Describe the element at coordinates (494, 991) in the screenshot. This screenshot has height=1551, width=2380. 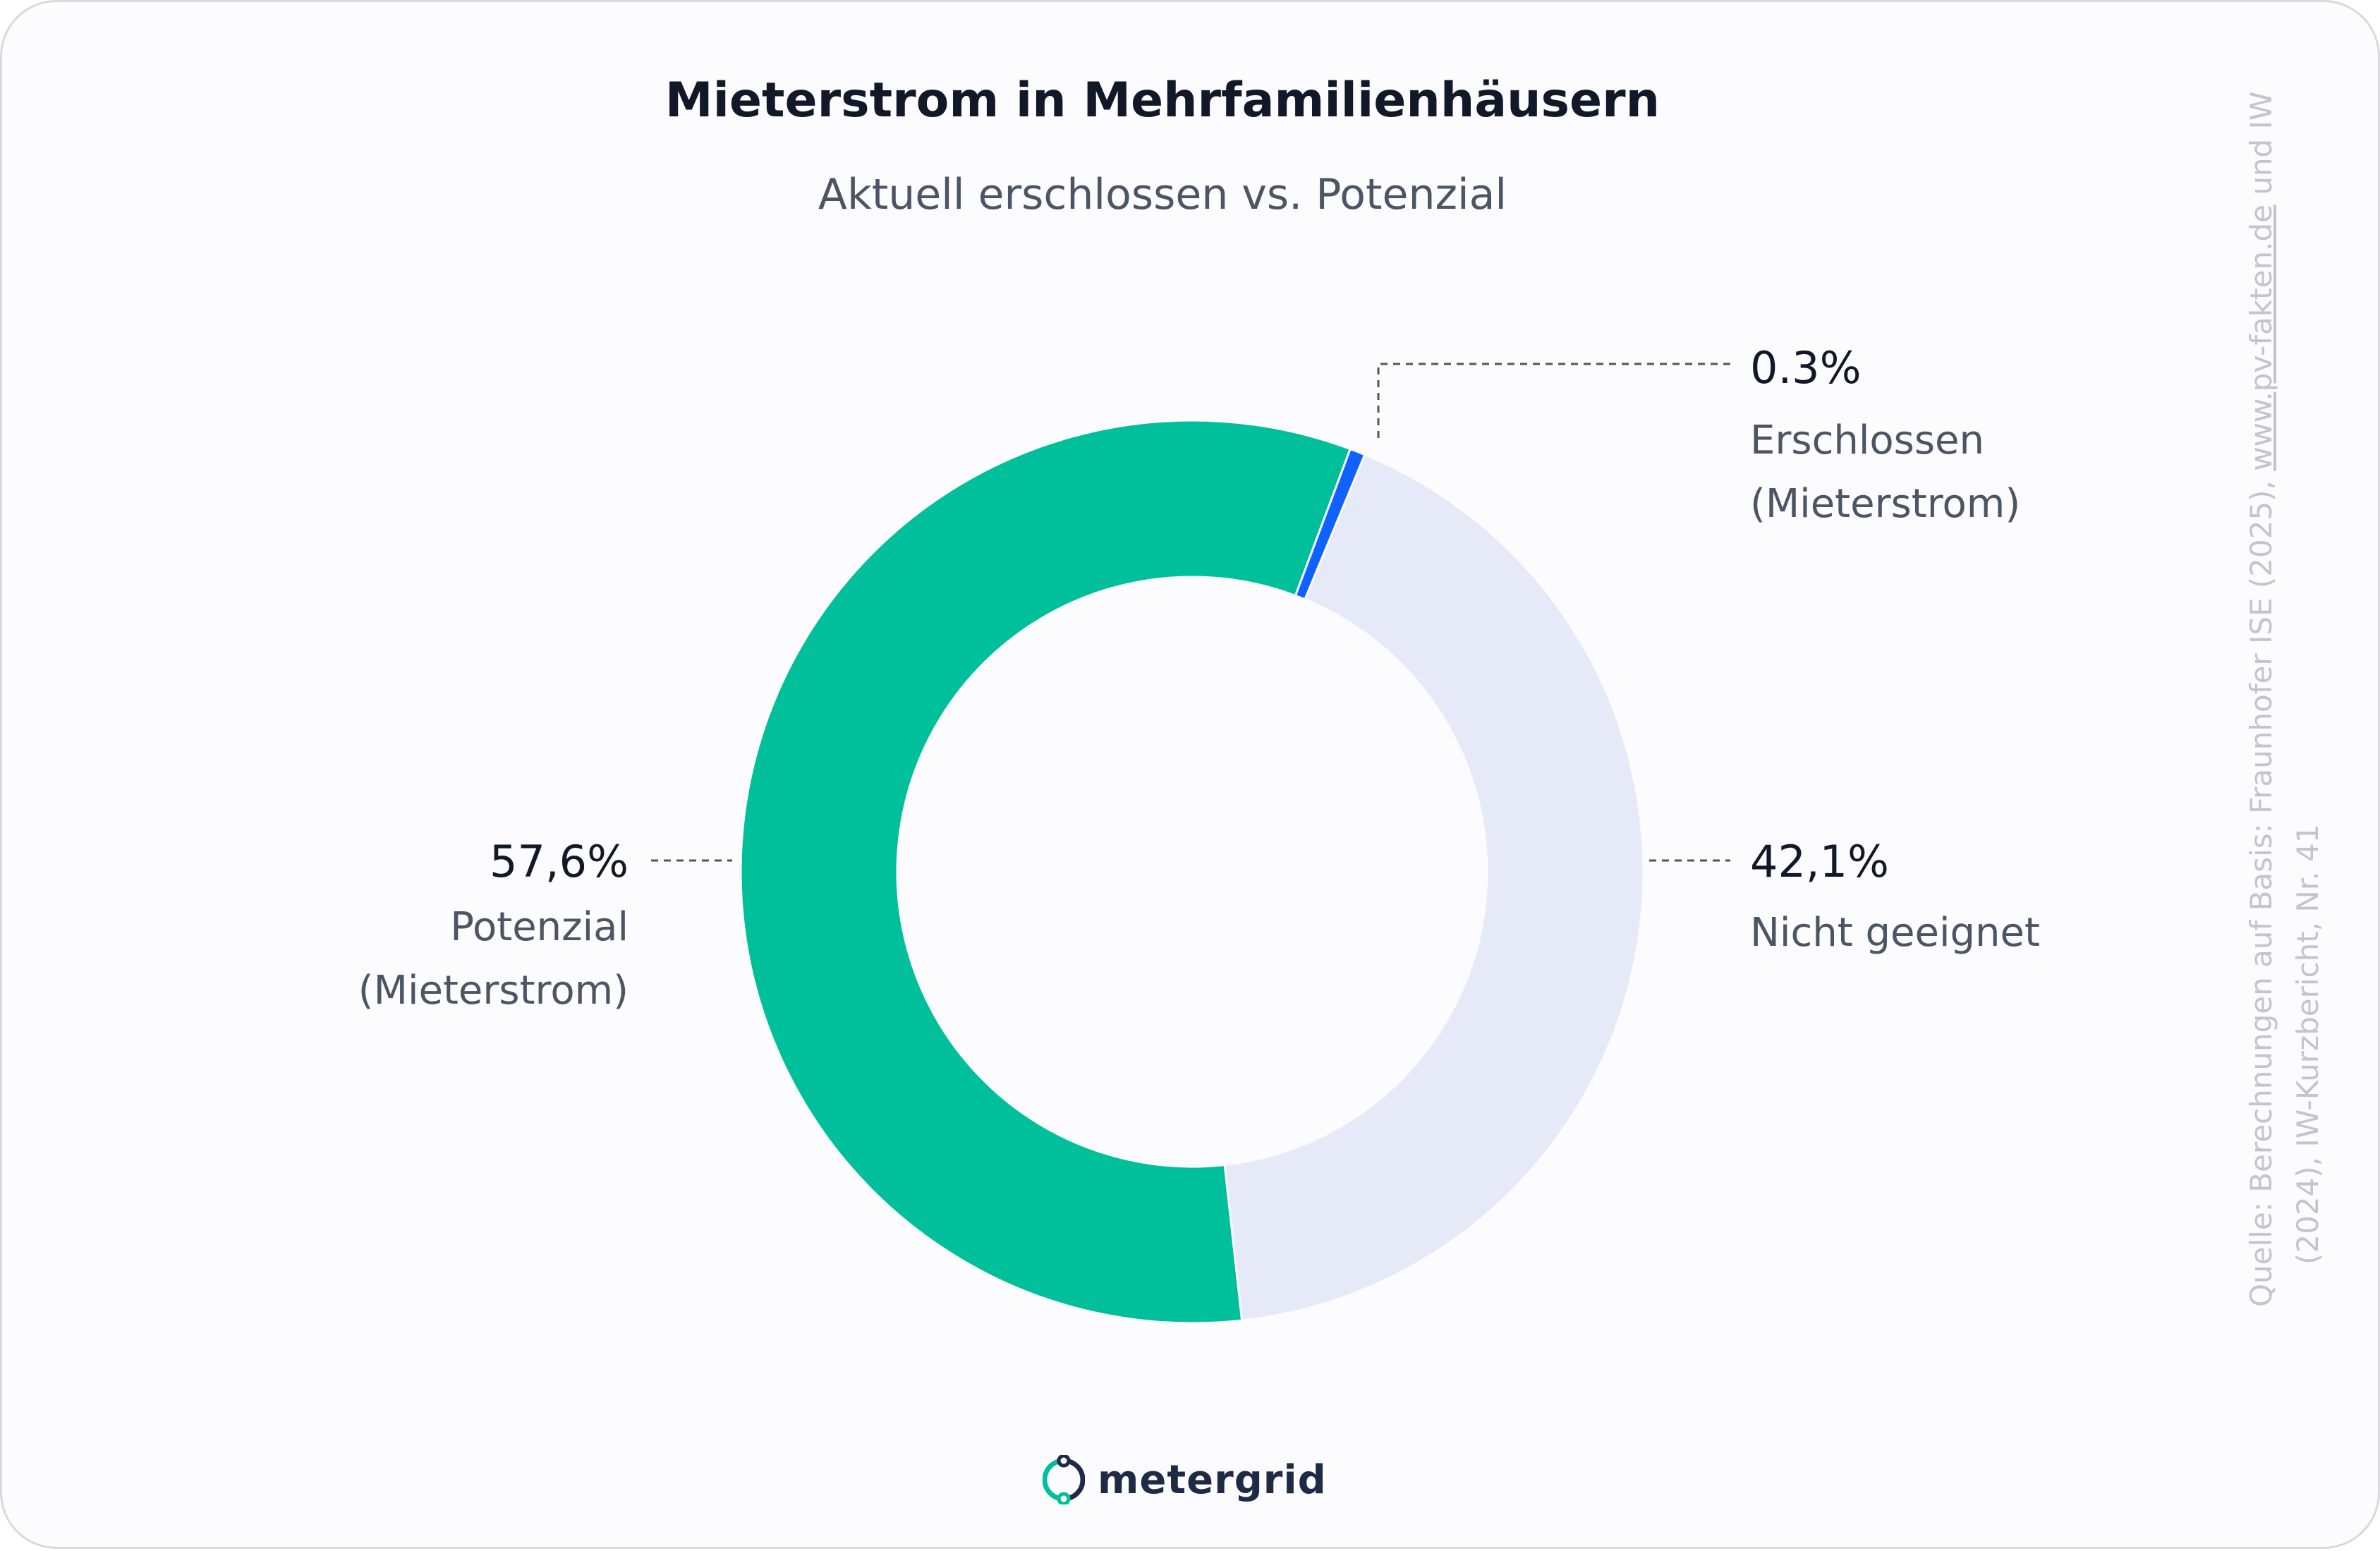
I see `data-label-potenzial-name-2: (Mieterstrom)` at that location.